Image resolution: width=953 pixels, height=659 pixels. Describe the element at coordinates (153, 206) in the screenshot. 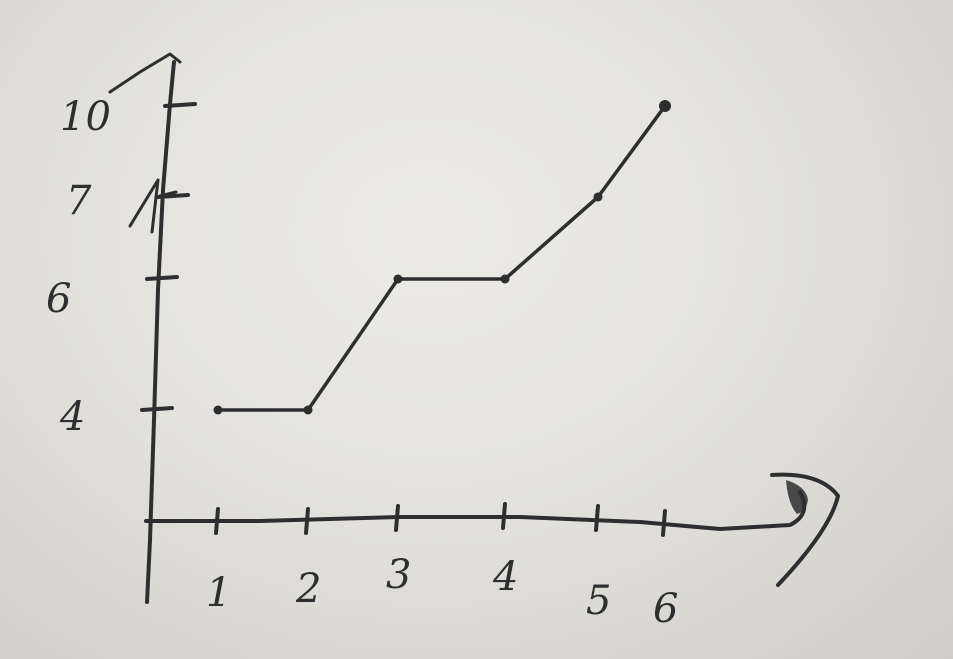

I see `scribble-mark` at that location.